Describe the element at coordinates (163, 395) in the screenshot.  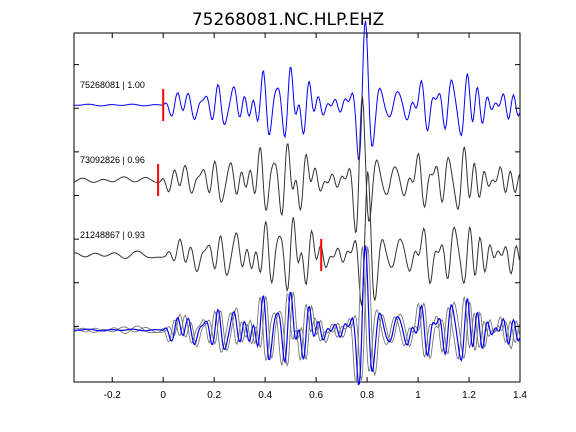
I see `x-tick-label: 0` at that location.